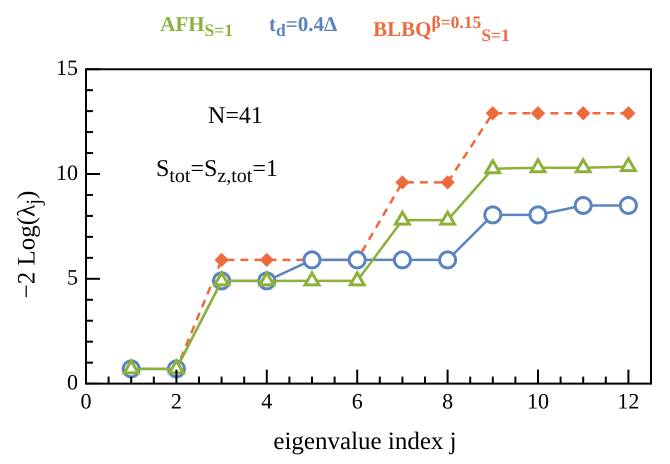  I want to click on x-tick-label: 2, so click(176, 401).